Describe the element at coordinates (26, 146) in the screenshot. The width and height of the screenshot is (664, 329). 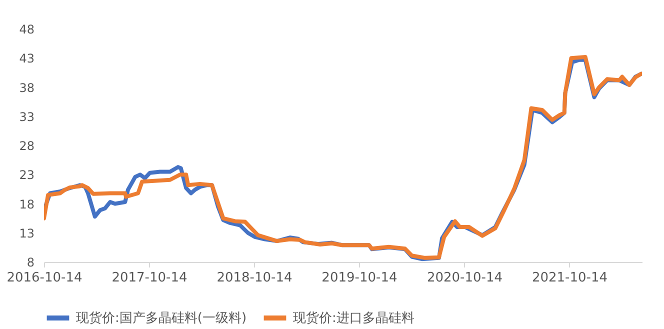
I see `y-tick-label: 28` at that location.